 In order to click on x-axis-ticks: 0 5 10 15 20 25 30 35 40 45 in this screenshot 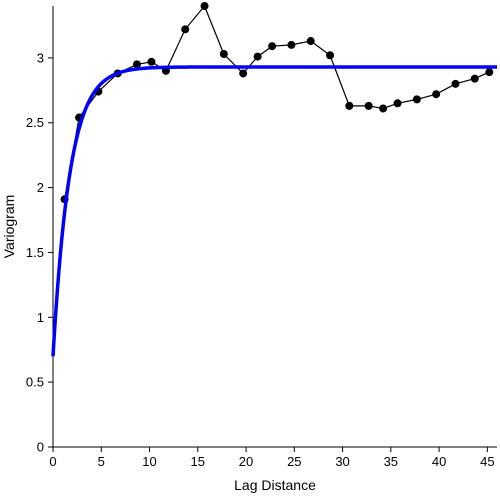, I will do `click(272, 458)`.